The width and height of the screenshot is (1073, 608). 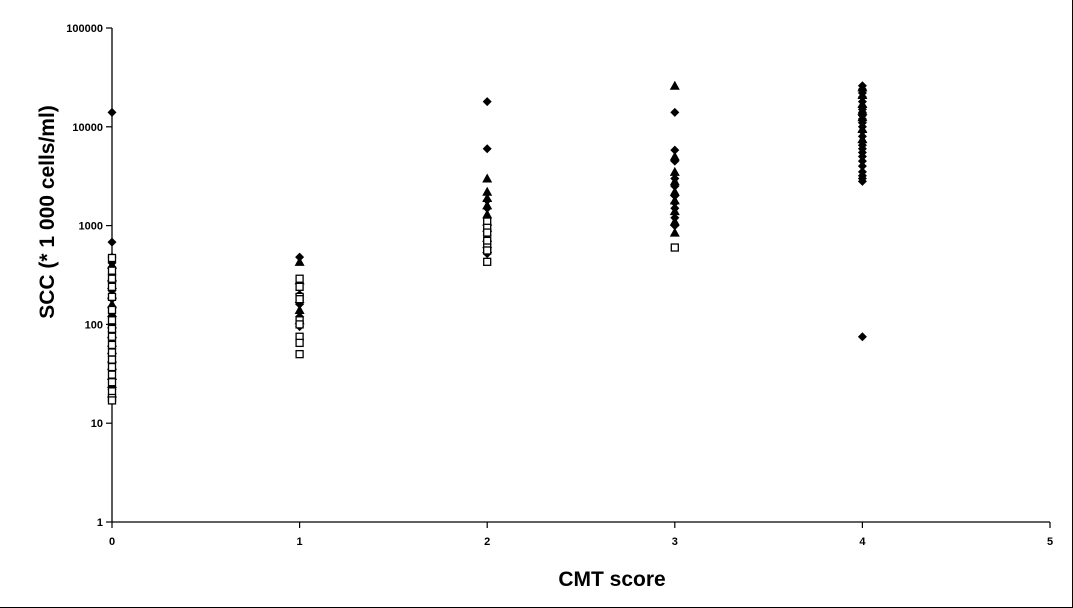 I want to click on x-tick-label: 4, so click(x=862, y=542).